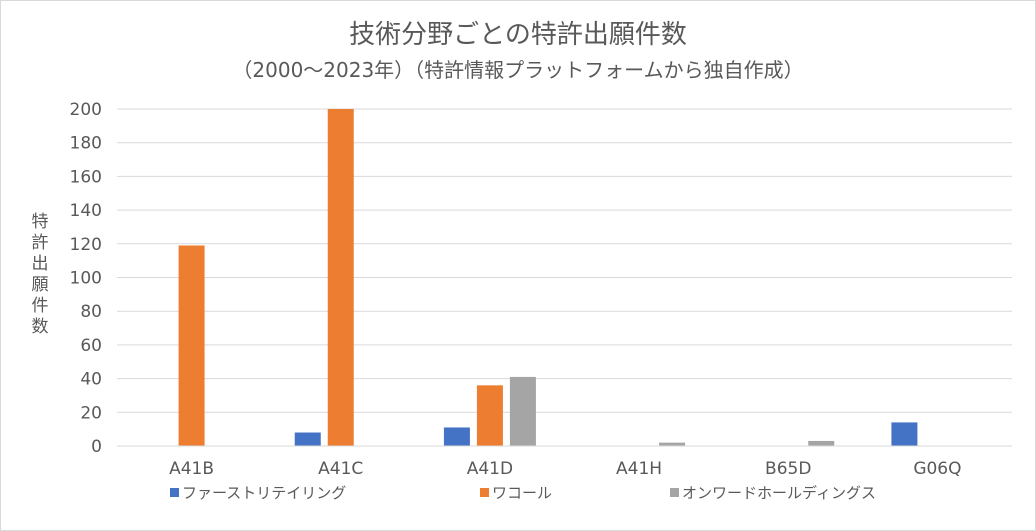 The image size is (1036, 531). Describe the element at coordinates (788, 469) in the screenshot. I see `x-tick-label: B65D` at that location.